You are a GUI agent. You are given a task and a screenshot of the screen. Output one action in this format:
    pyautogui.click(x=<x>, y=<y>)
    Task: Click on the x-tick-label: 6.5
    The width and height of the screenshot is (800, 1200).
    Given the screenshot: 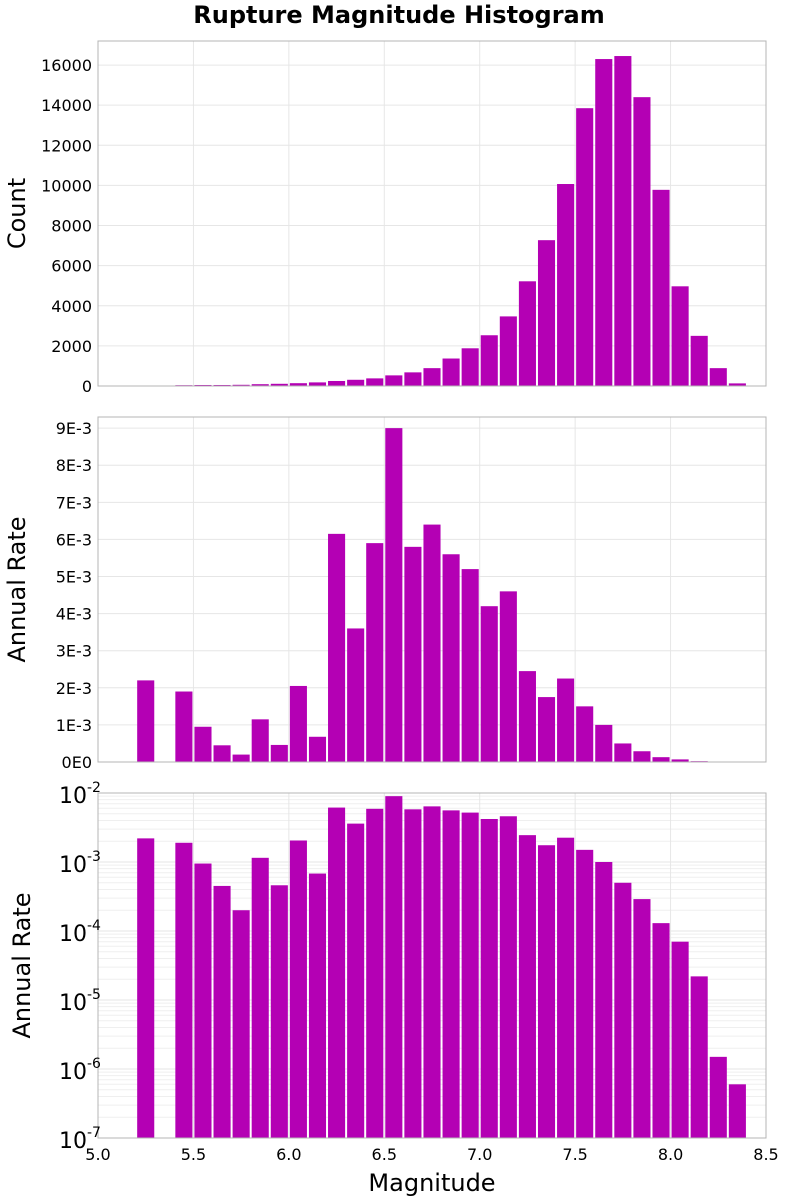 What is the action you would take?
    pyautogui.click(x=384, y=1154)
    